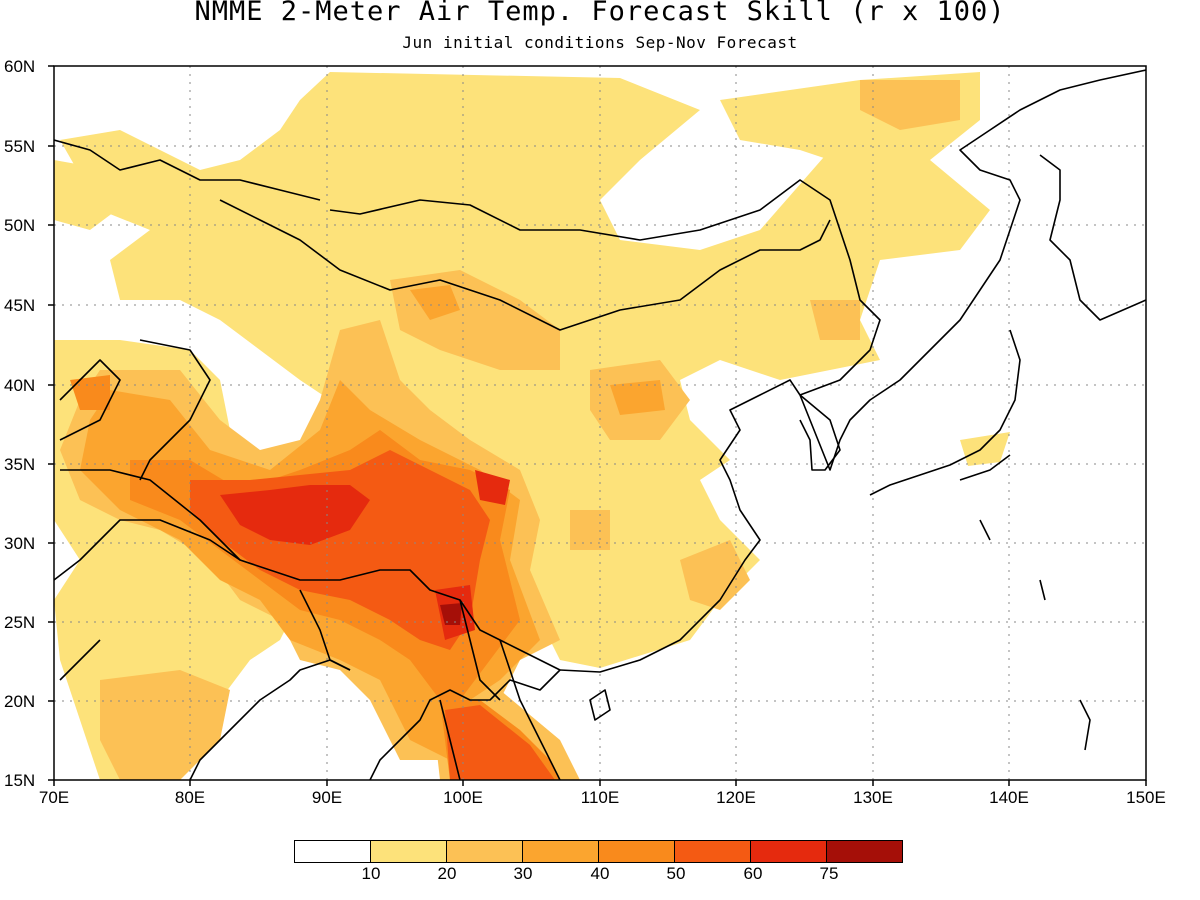 The image size is (1200, 900). What do you see at coordinates (1092, 237) in the screenshot?
I see `coastline-okhotsk` at bounding box center [1092, 237].